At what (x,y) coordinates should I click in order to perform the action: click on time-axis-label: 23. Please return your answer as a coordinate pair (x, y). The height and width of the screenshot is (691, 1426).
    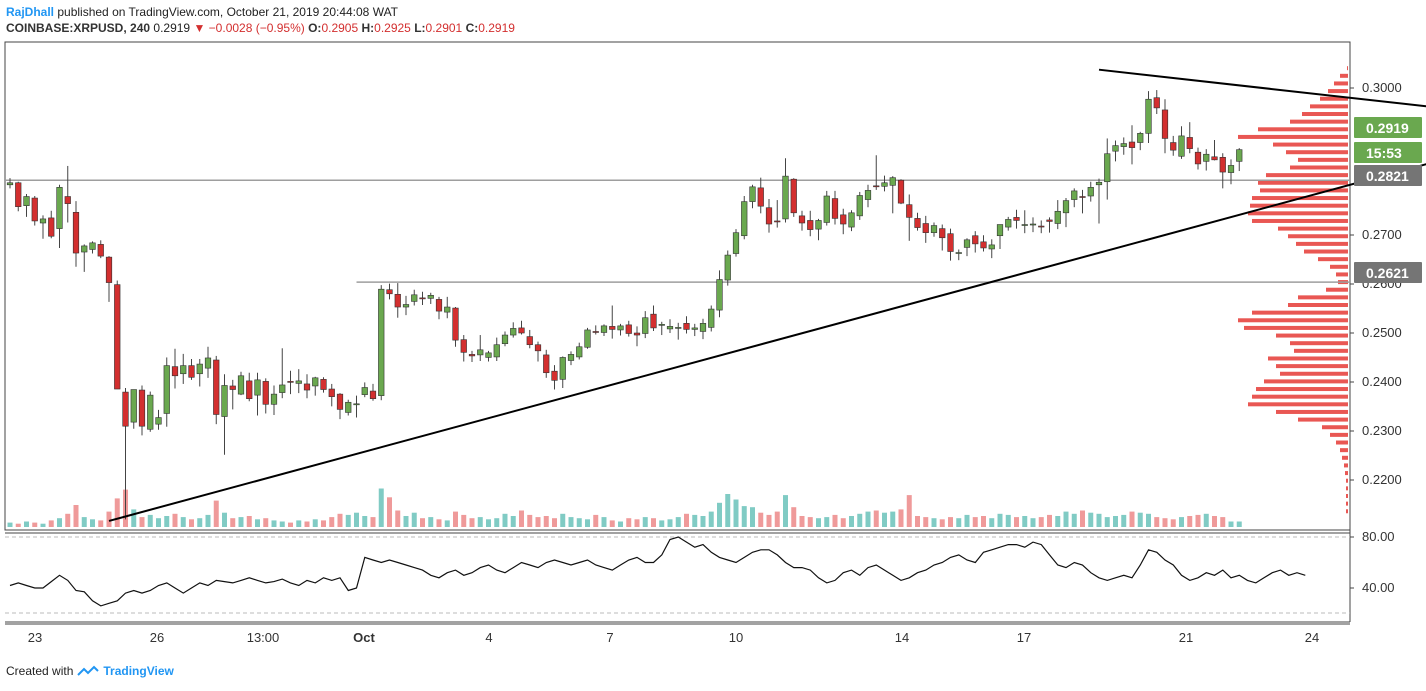
    Looking at the image, I should click on (35, 637).